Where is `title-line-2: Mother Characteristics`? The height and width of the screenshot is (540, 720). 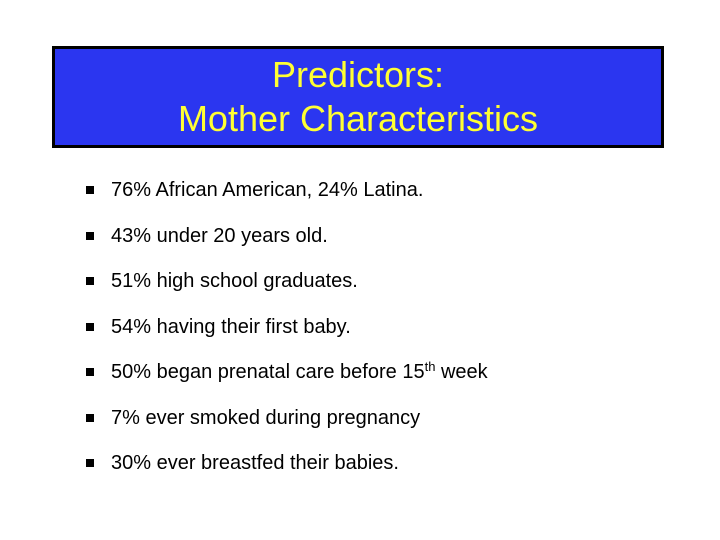
title-line-2: Mother Characteristics is located at coordinates (358, 118).